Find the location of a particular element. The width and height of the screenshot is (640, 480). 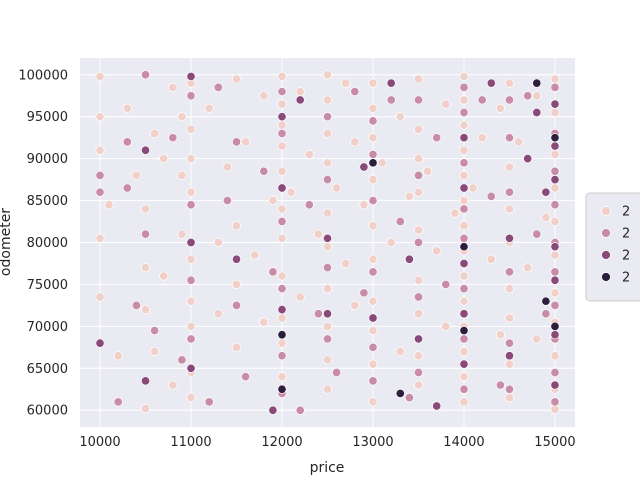

legend: 2 2 2 2 is located at coordinates (612, 247).